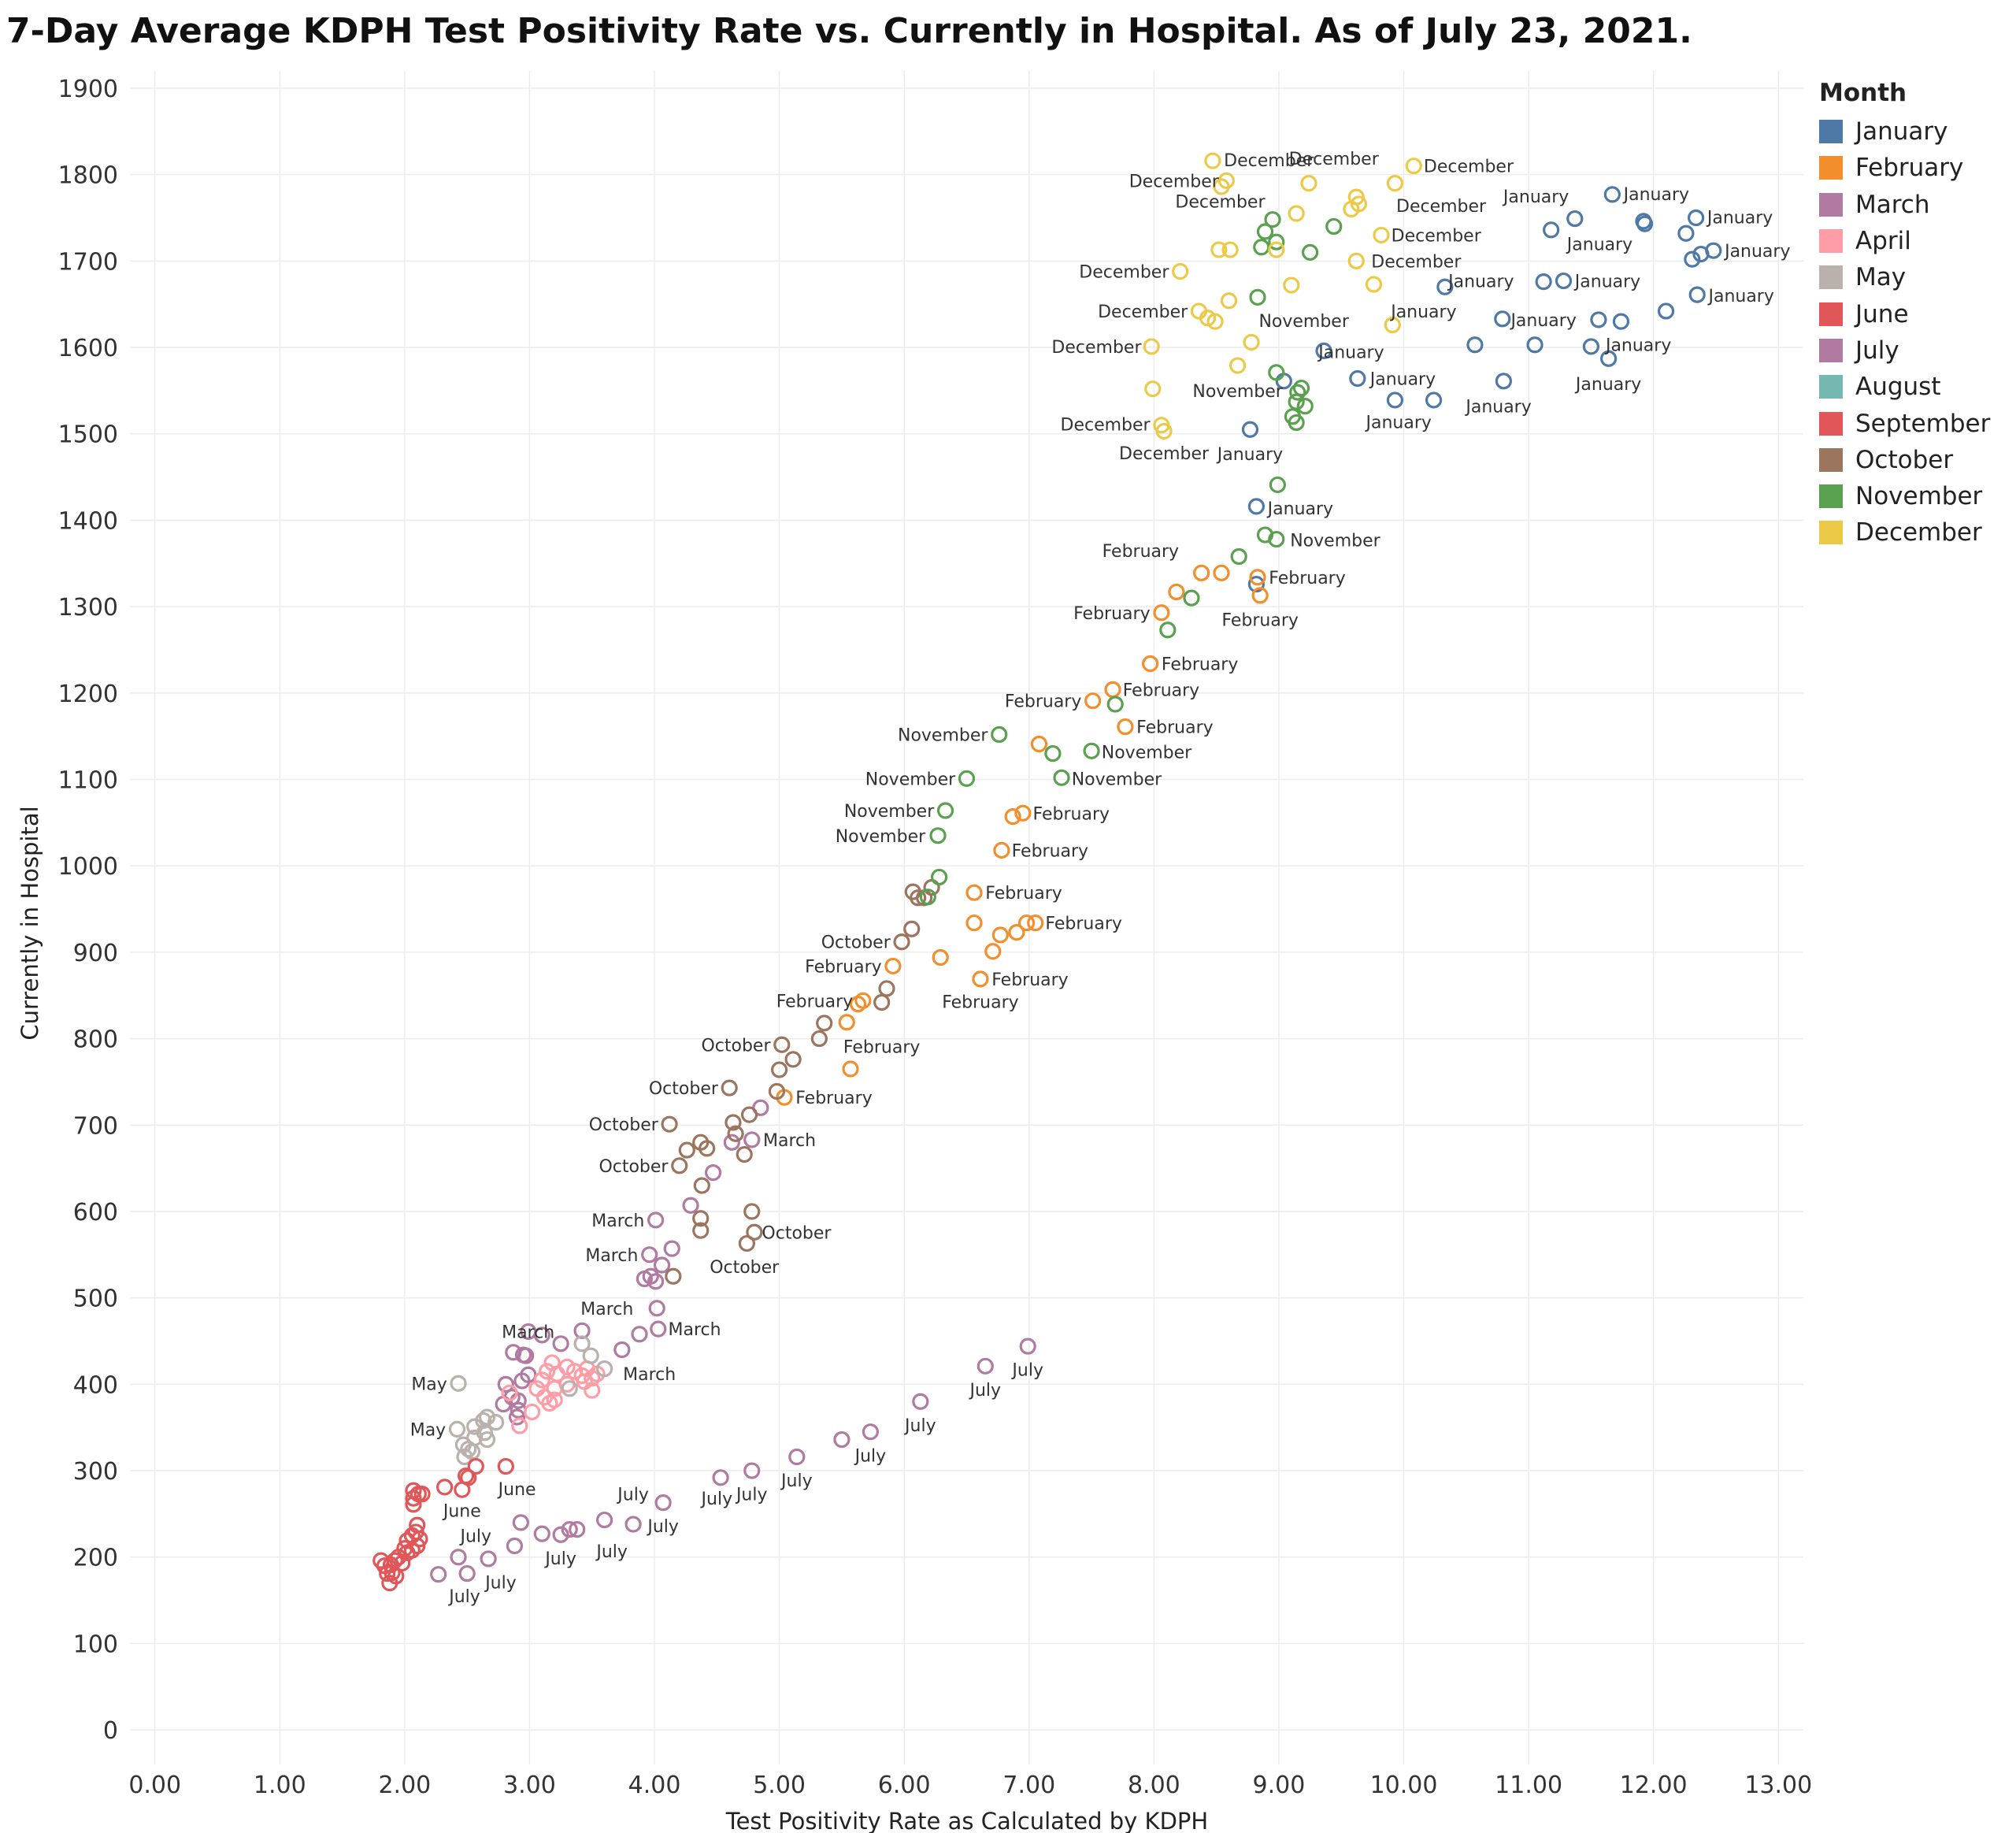 Image resolution: width=2016 pixels, height=1833 pixels. Describe the element at coordinates (1877, 350) in the screenshot. I see `legend-label: July` at that location.